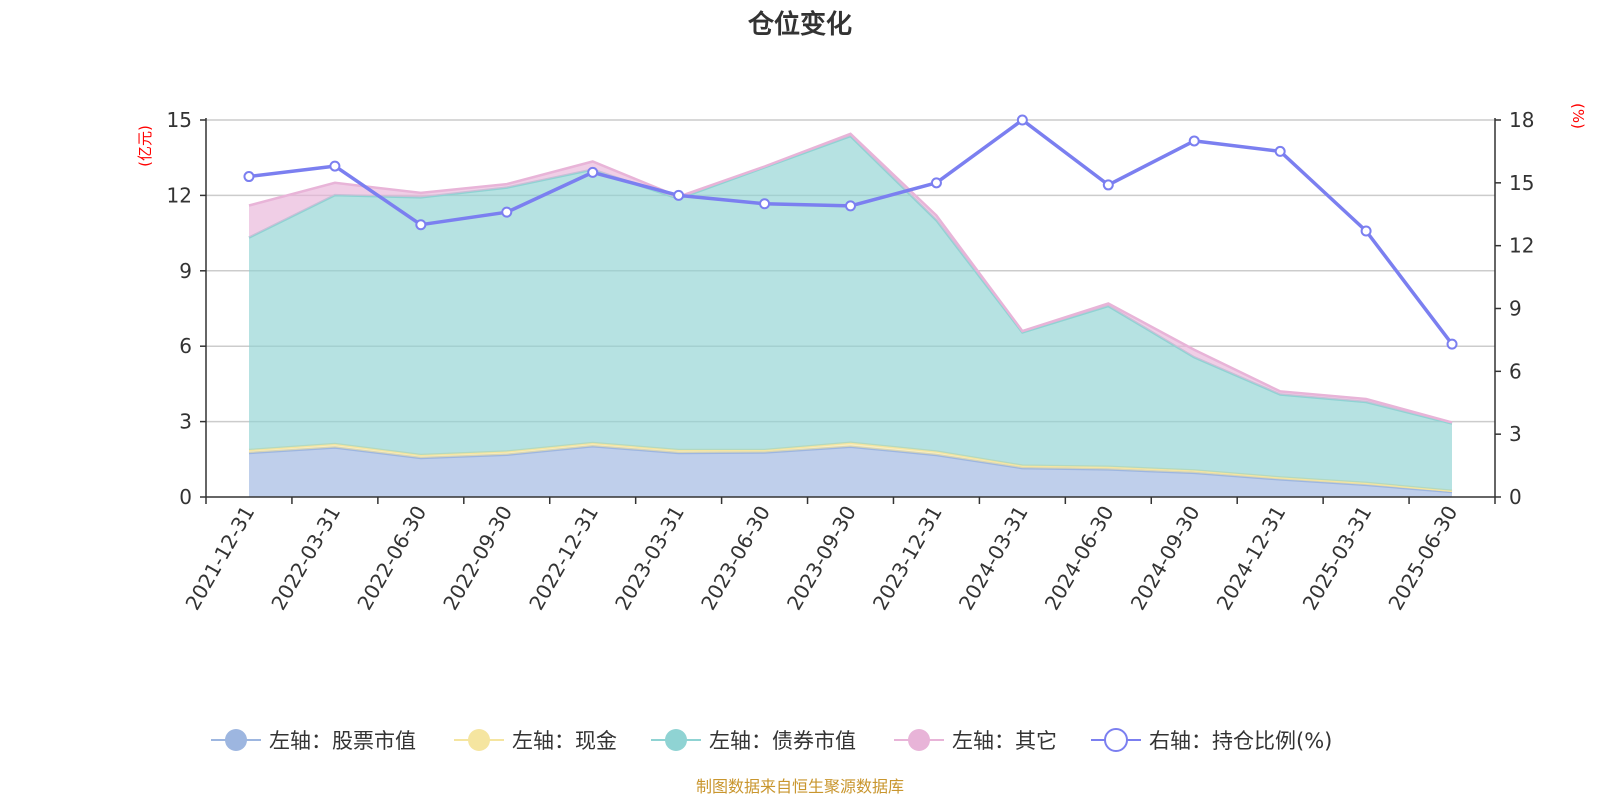  What do you see at coordinates (145, 146) in the screenshot?
I see `left-axis-unit: (亿元)` at bounding box center [145, 146].